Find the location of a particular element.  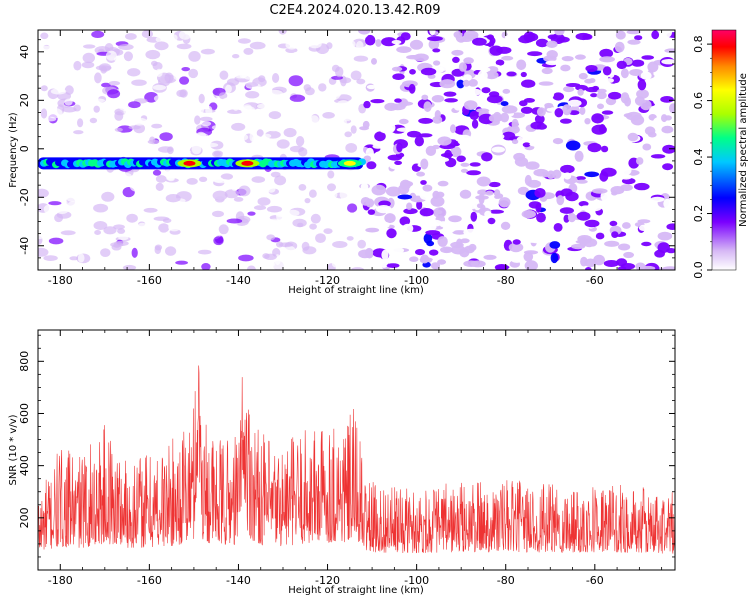

peak-core is located at coordinates (189, 163).